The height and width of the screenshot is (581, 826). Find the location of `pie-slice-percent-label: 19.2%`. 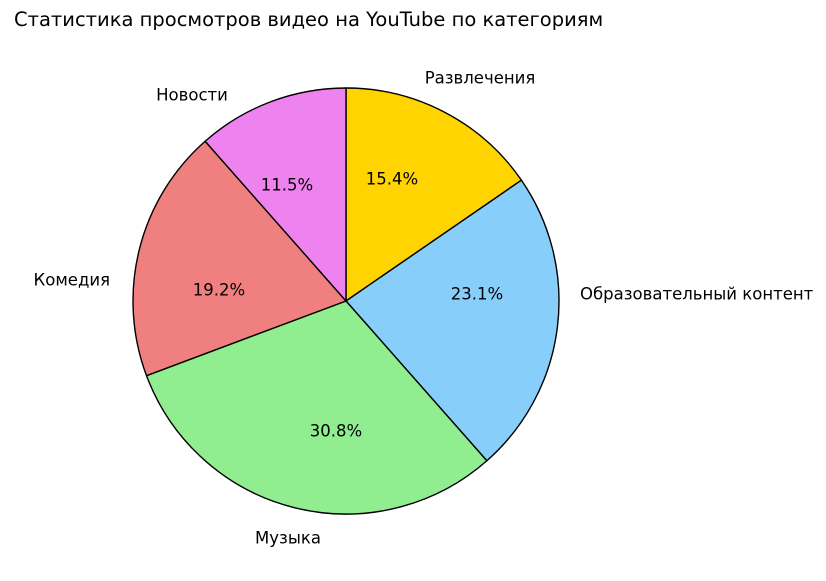

pie-slice-percent-label: 19.2% is located at coordinates (219, 290).